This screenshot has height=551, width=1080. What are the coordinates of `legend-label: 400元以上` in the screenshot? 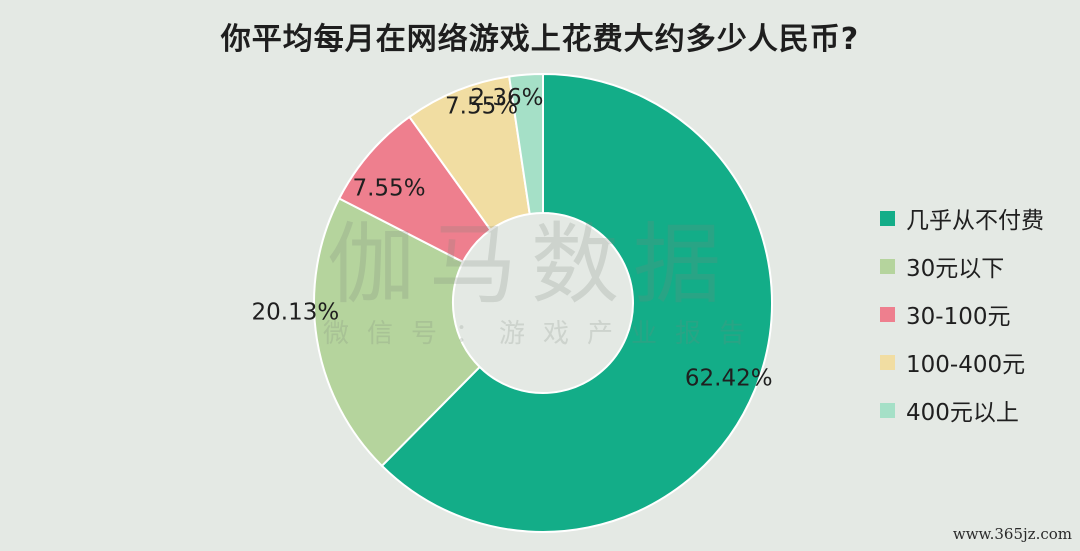 It's located at (962, 413).